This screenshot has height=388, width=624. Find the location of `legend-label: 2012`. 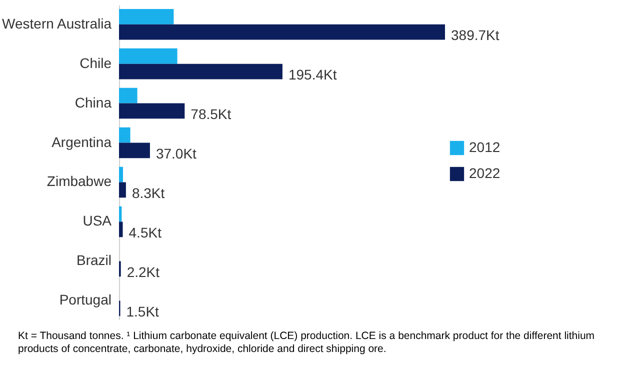

legend-label: 2012 is located at coordinates (484, 147).